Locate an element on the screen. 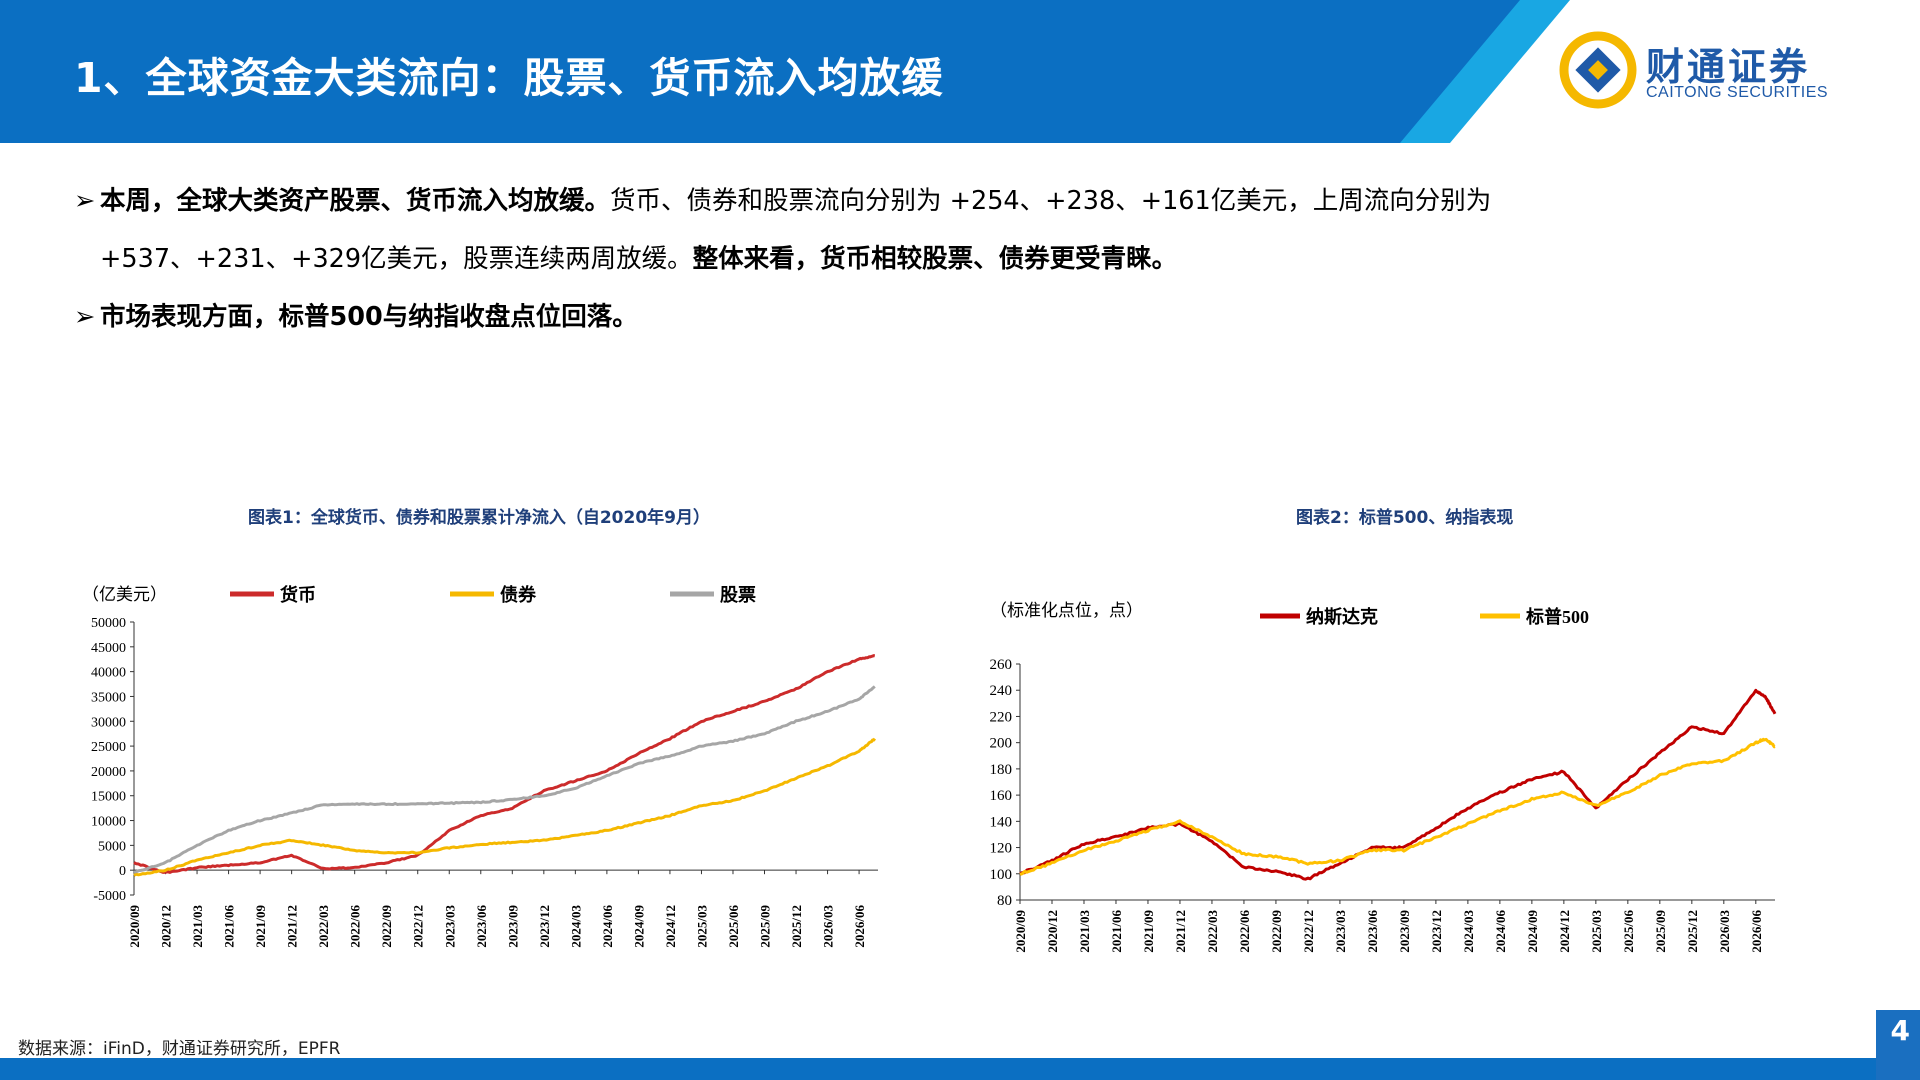 Image resolution: width=1920 pixels, height=1080 pixels. y-axis-unit-label: （亿美元） is located at coordinates (124, 594).